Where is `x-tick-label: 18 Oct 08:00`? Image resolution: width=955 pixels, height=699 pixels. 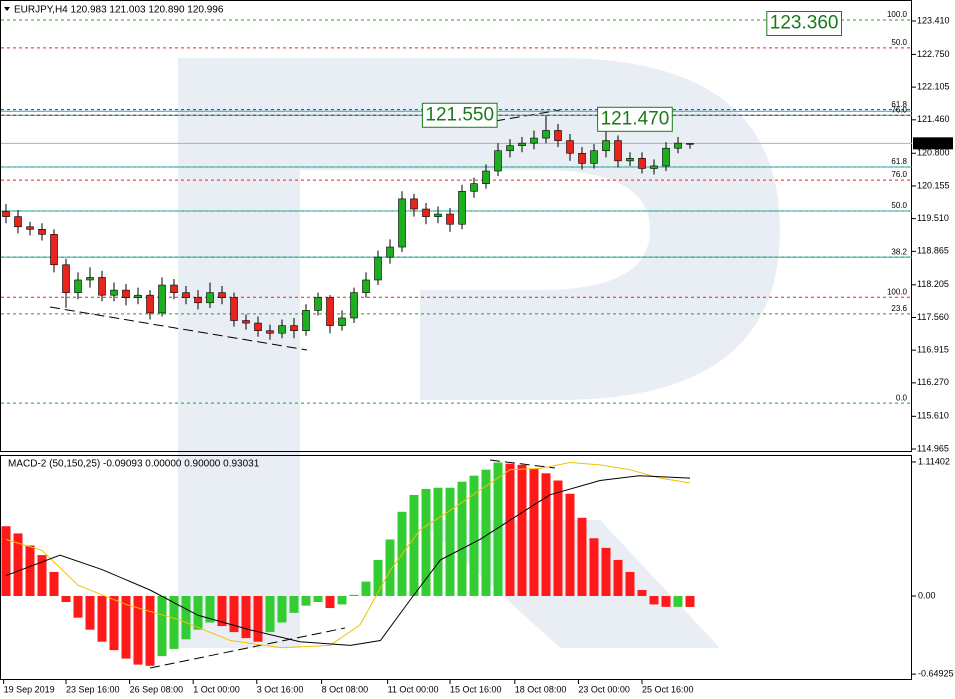 x-tick-label: 18 Oct 08:00 is located at coordinates (541, 689).